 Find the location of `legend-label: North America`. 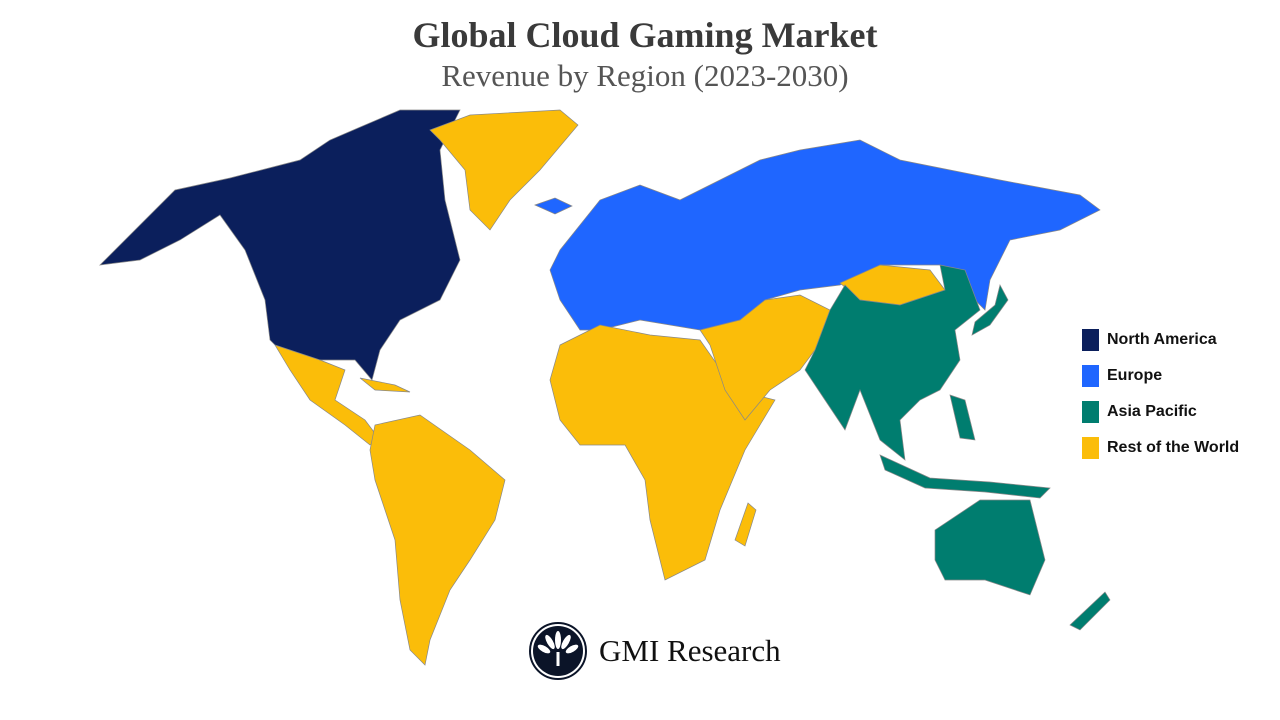

legend-label: North America is located at coordinates (1162, 339).